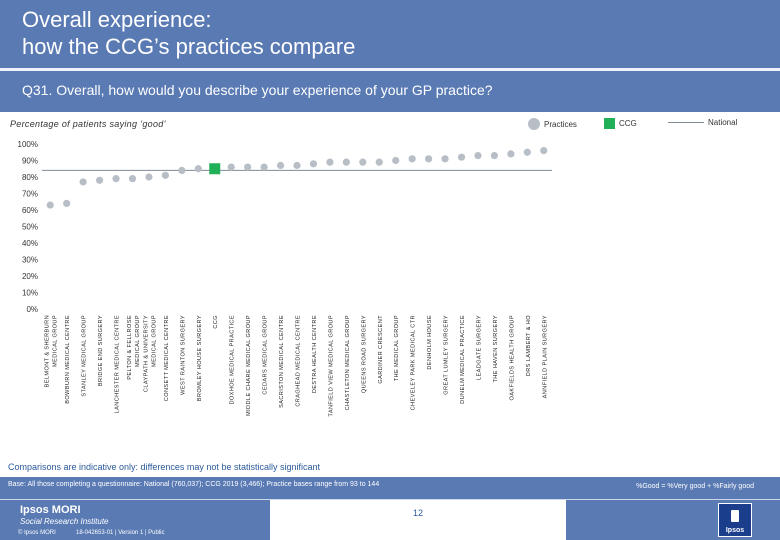  What do you see at coordinates (496, 349) in the screenshot?
I see `category-label: THE HAVEN SURGERY` at bounding box center [496, 349].